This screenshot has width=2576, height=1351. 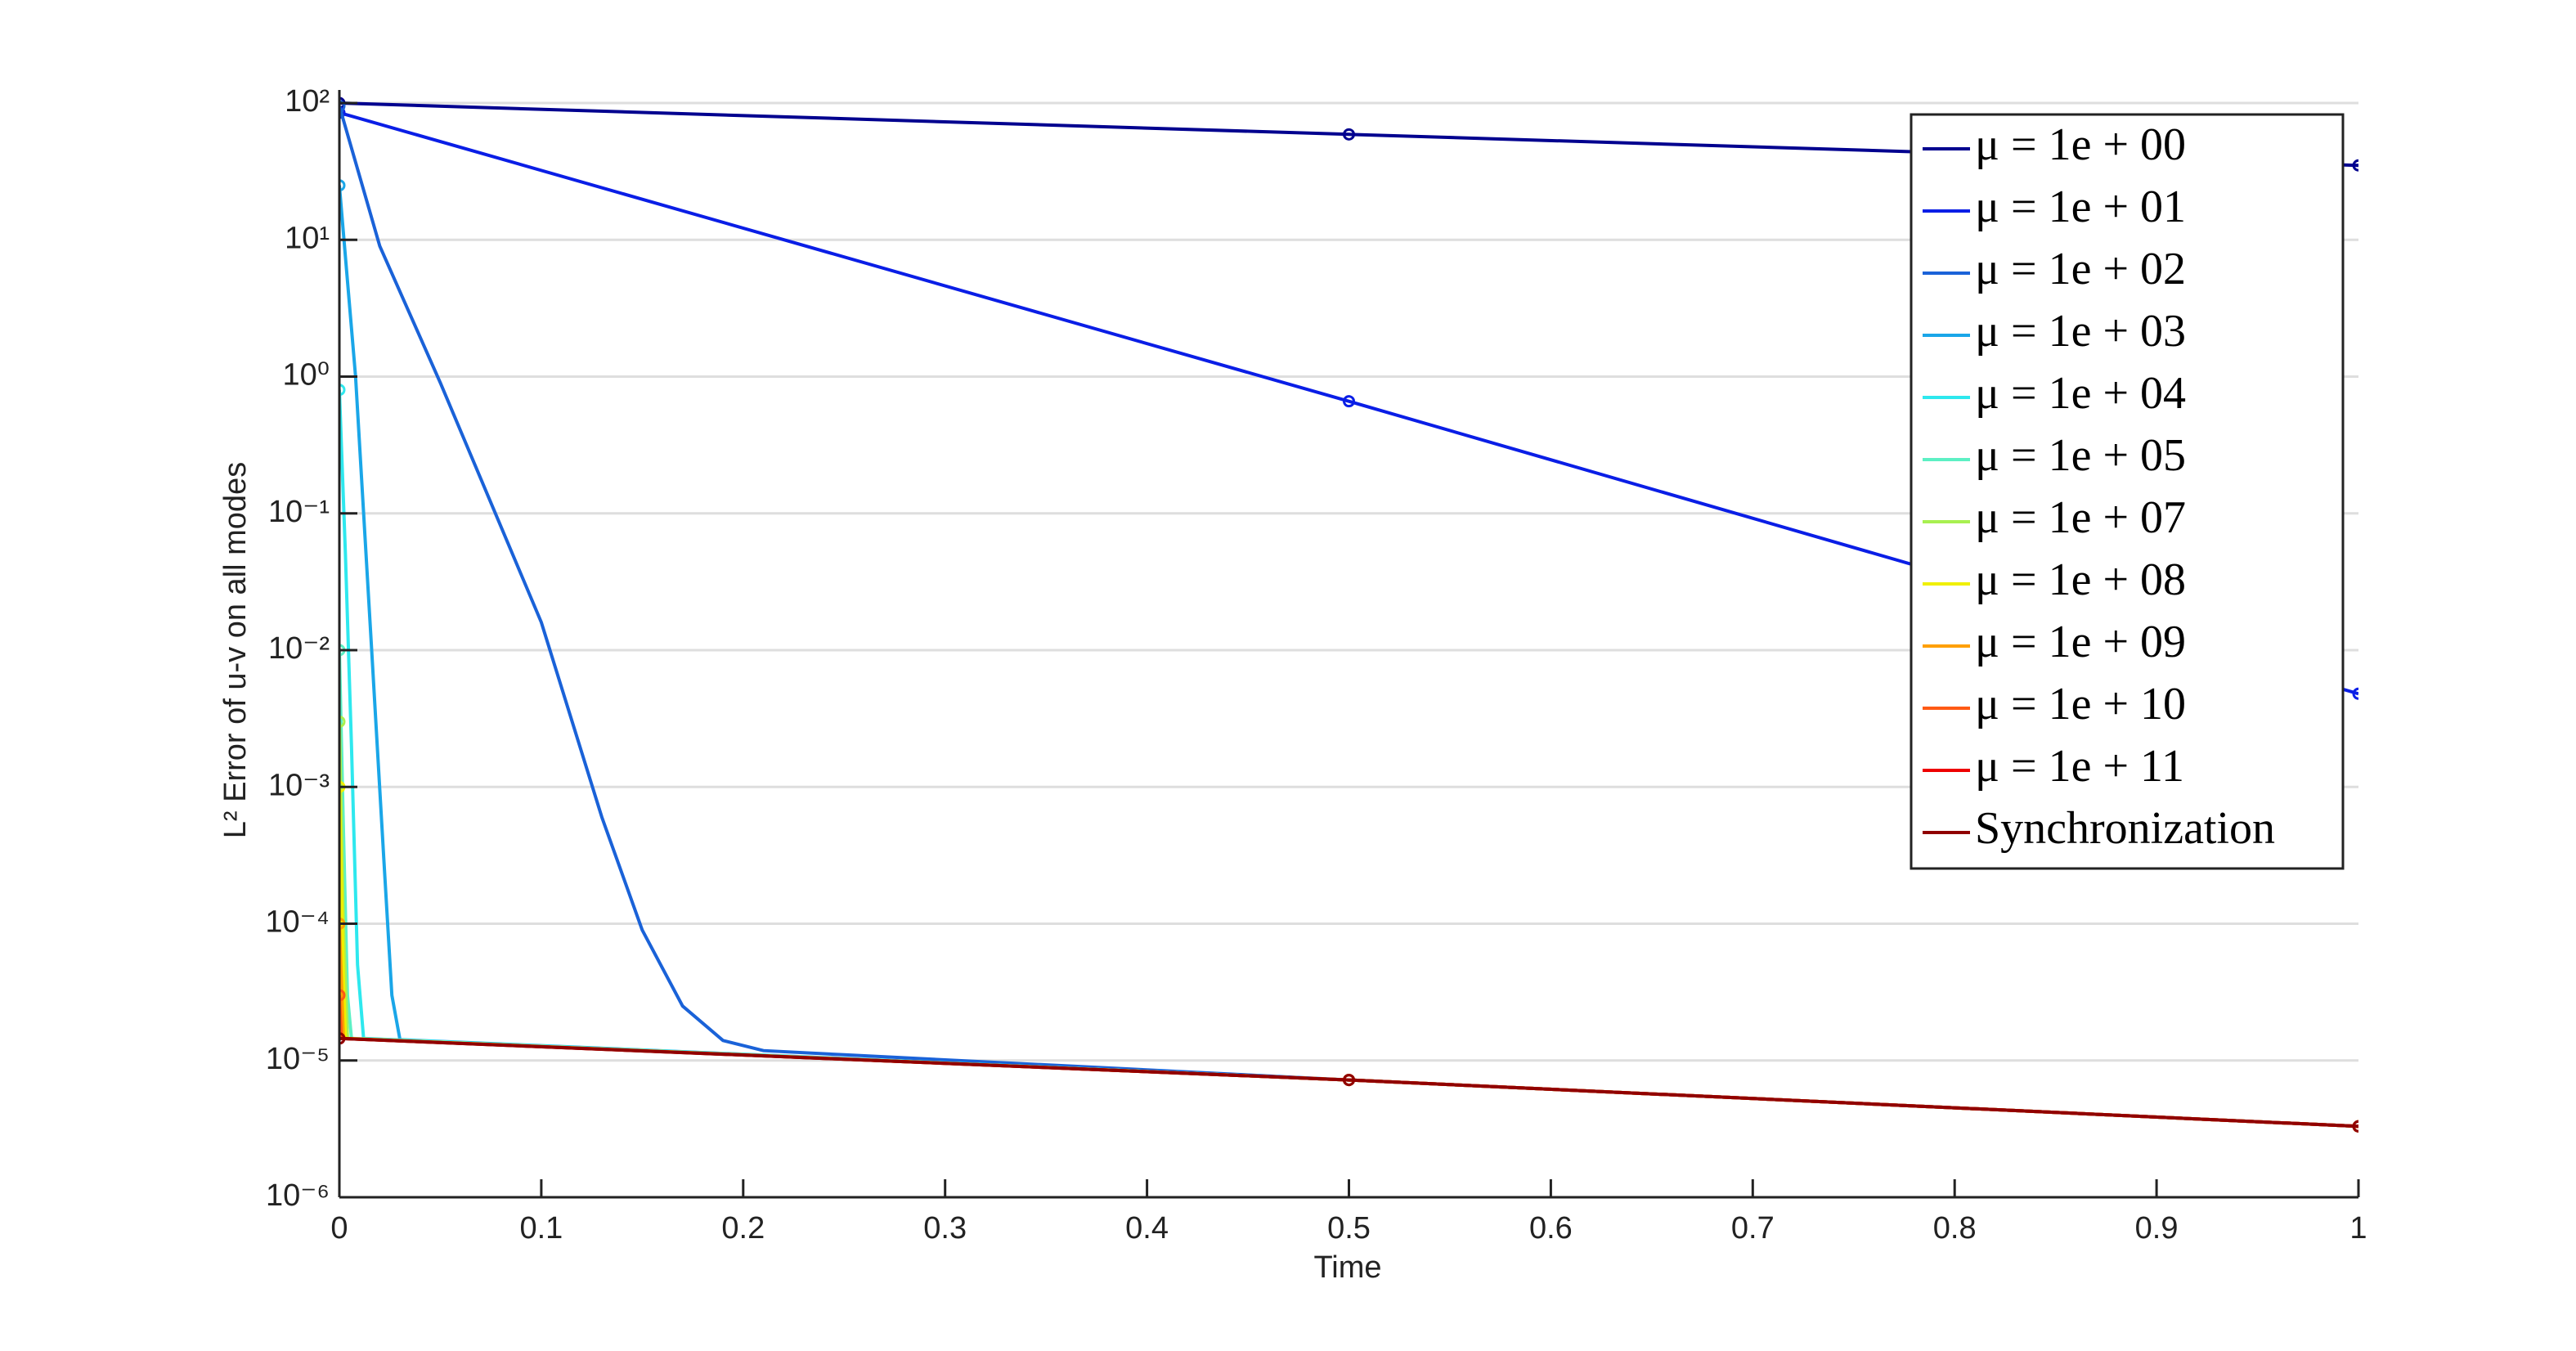 What do you see at coordinates (2080, 517) in the screenshot?
I see `legend-label: μ = 1e + 07` at bounding box center [2080, 517].